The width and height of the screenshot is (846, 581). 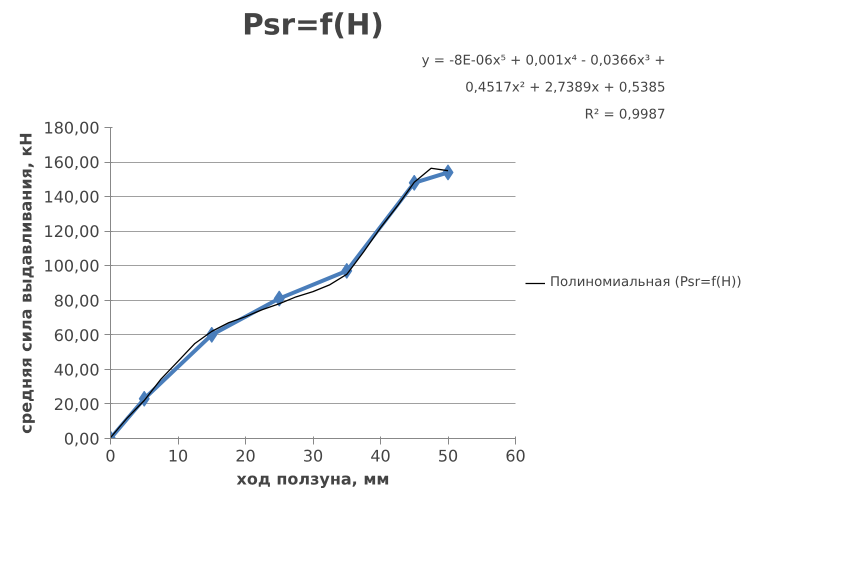 What do you see at coordinates (72, 232) in the screenshot?
I see `y-tick-label: 120,00` at bounding box center [72, 232].